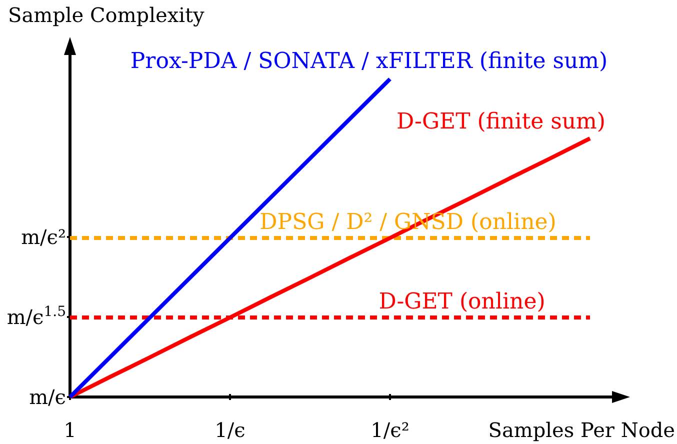 The height and width of the screenshot is (444, 677). What do you see at coordinates (582, 430) in the screenshot?
I see `x-axis-title: Samples Per Node` at bounding box center [582, 430].